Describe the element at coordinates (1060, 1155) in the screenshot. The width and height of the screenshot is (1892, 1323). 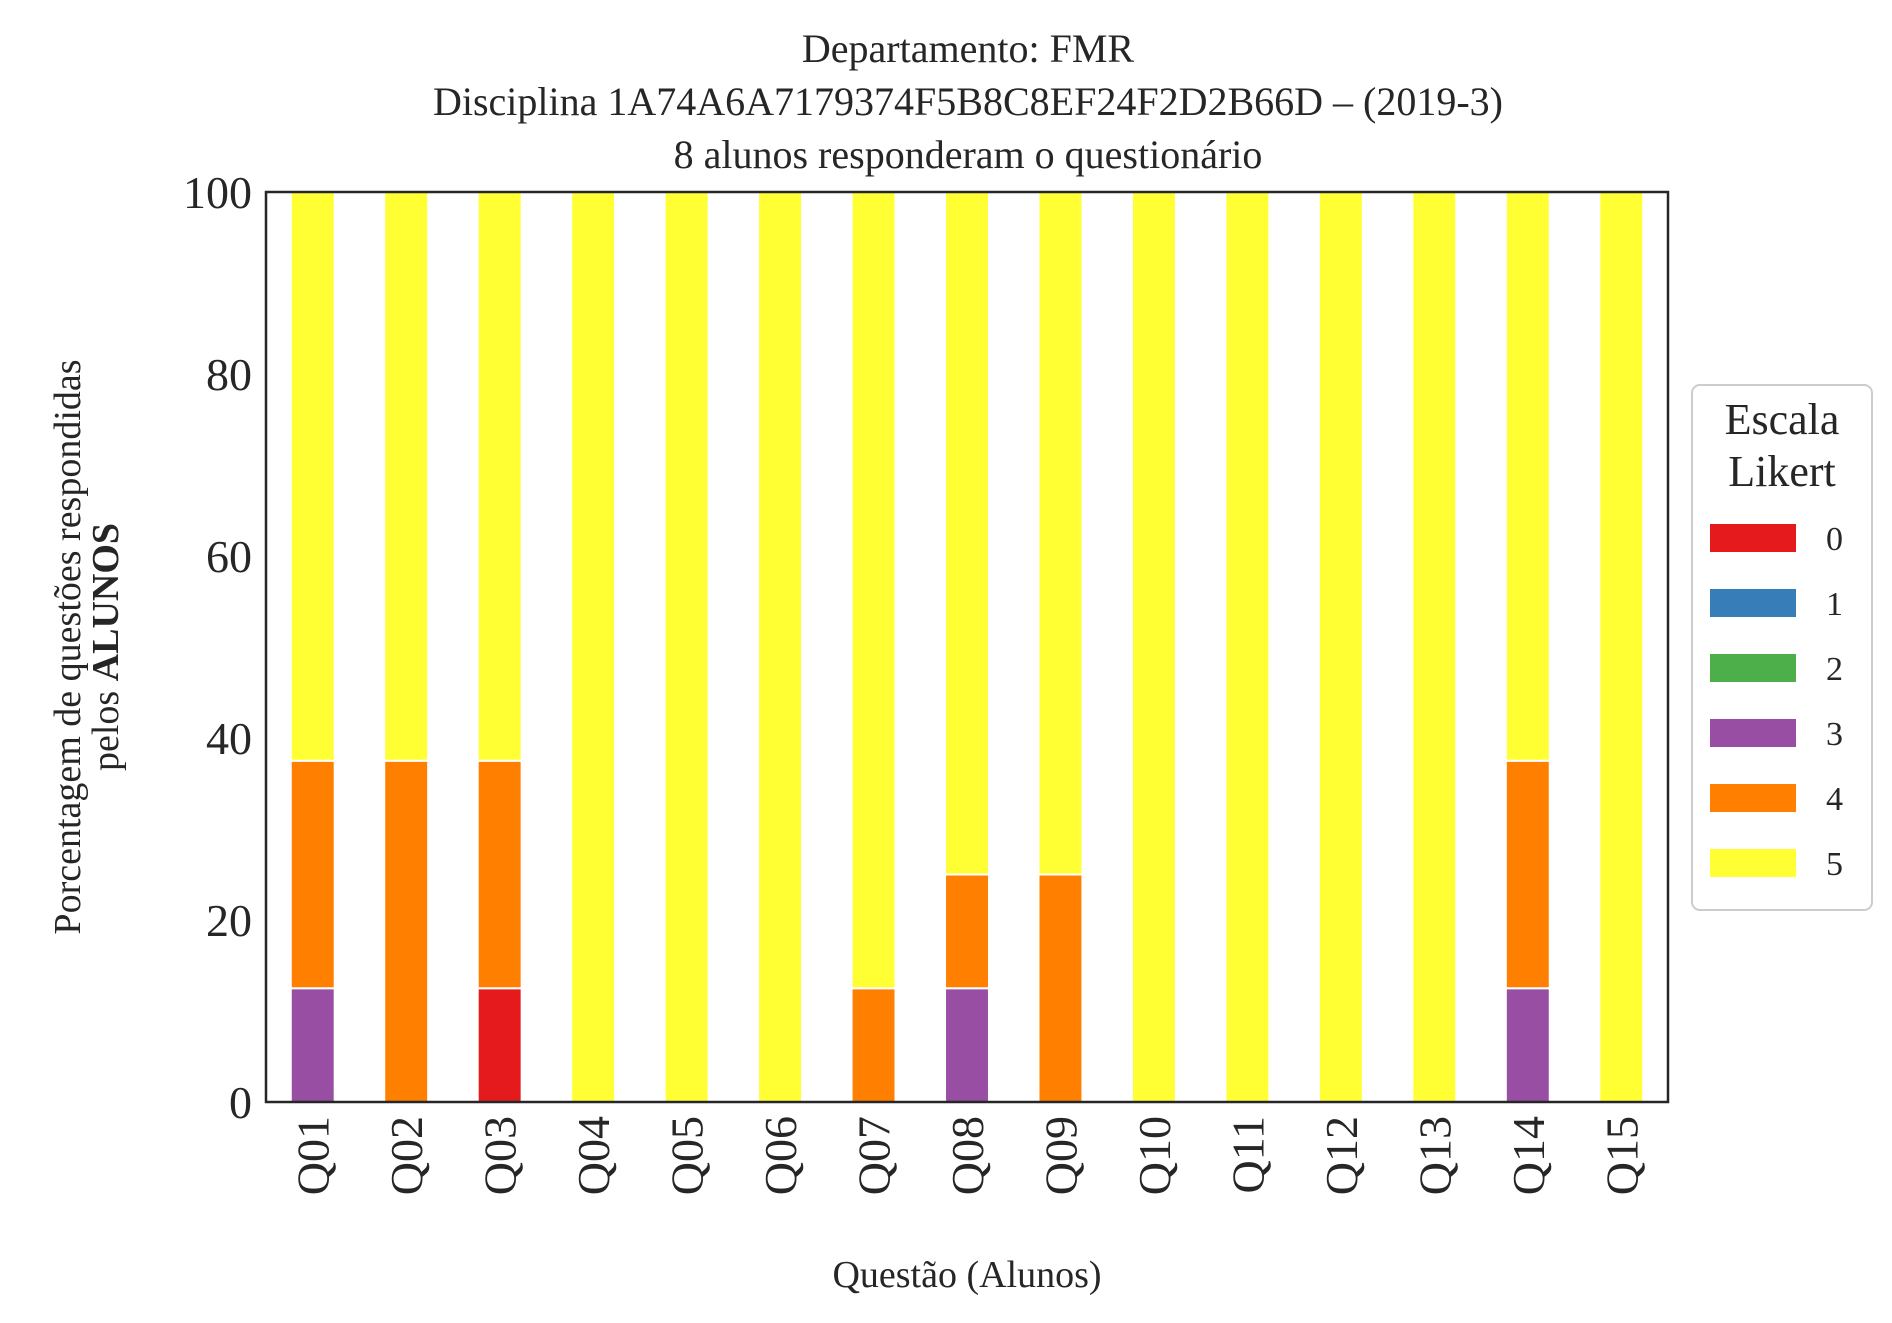
I see `x-tick-q09: Q09` at that location.